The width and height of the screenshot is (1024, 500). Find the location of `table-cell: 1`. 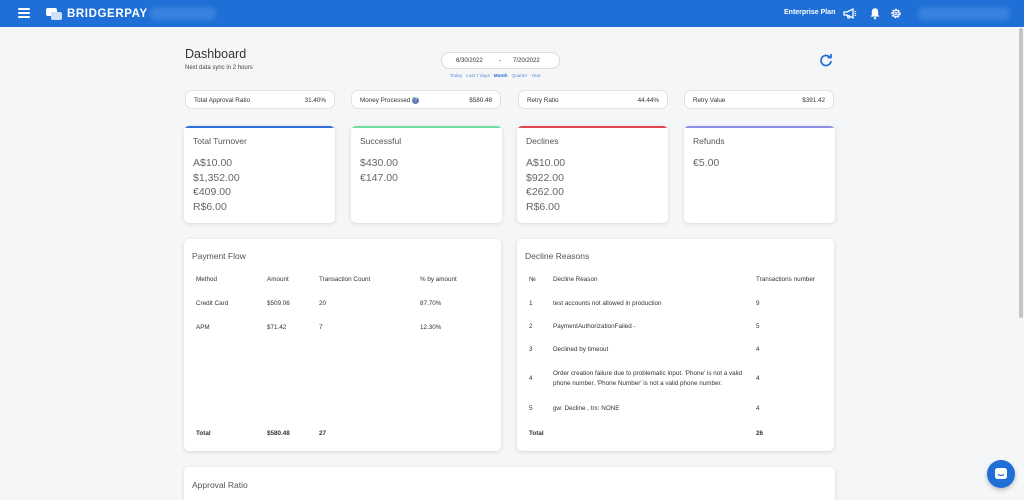

table-cell: 1 is located at coordinates (531, 303).